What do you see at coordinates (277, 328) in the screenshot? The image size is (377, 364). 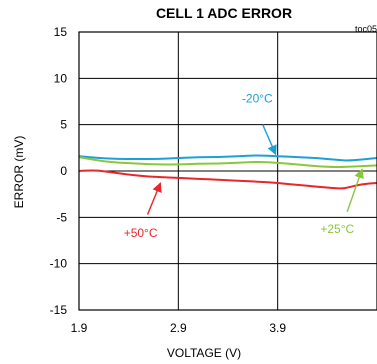 I see `x-tick-label: 3.9` at bounding box center [277, 328].